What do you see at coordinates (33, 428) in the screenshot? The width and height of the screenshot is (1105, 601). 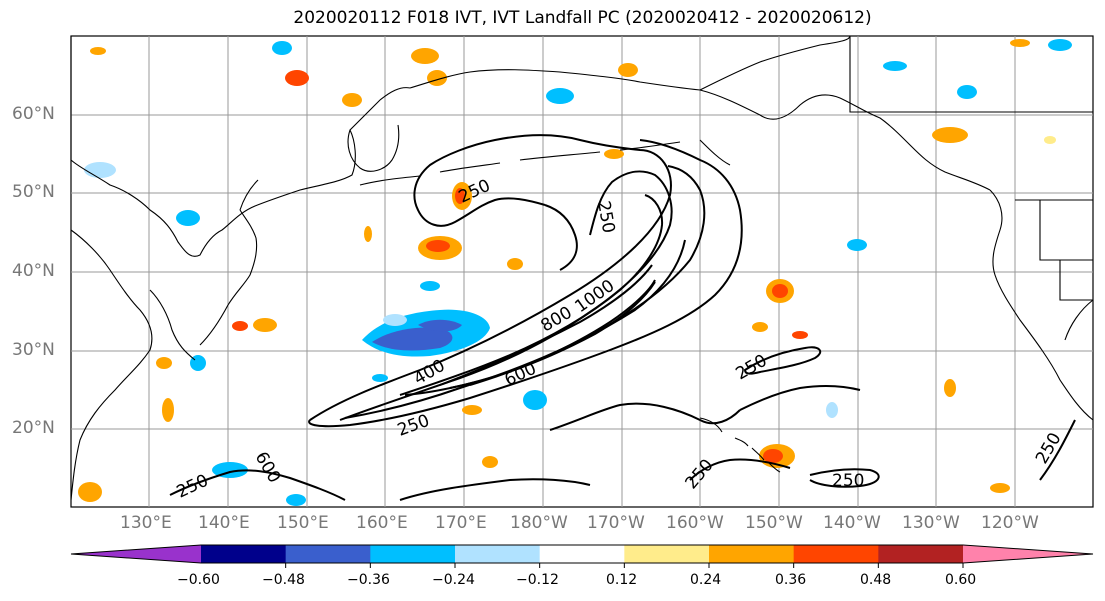 I see `lat-label: 20°N` at bounding box center [33, 428].